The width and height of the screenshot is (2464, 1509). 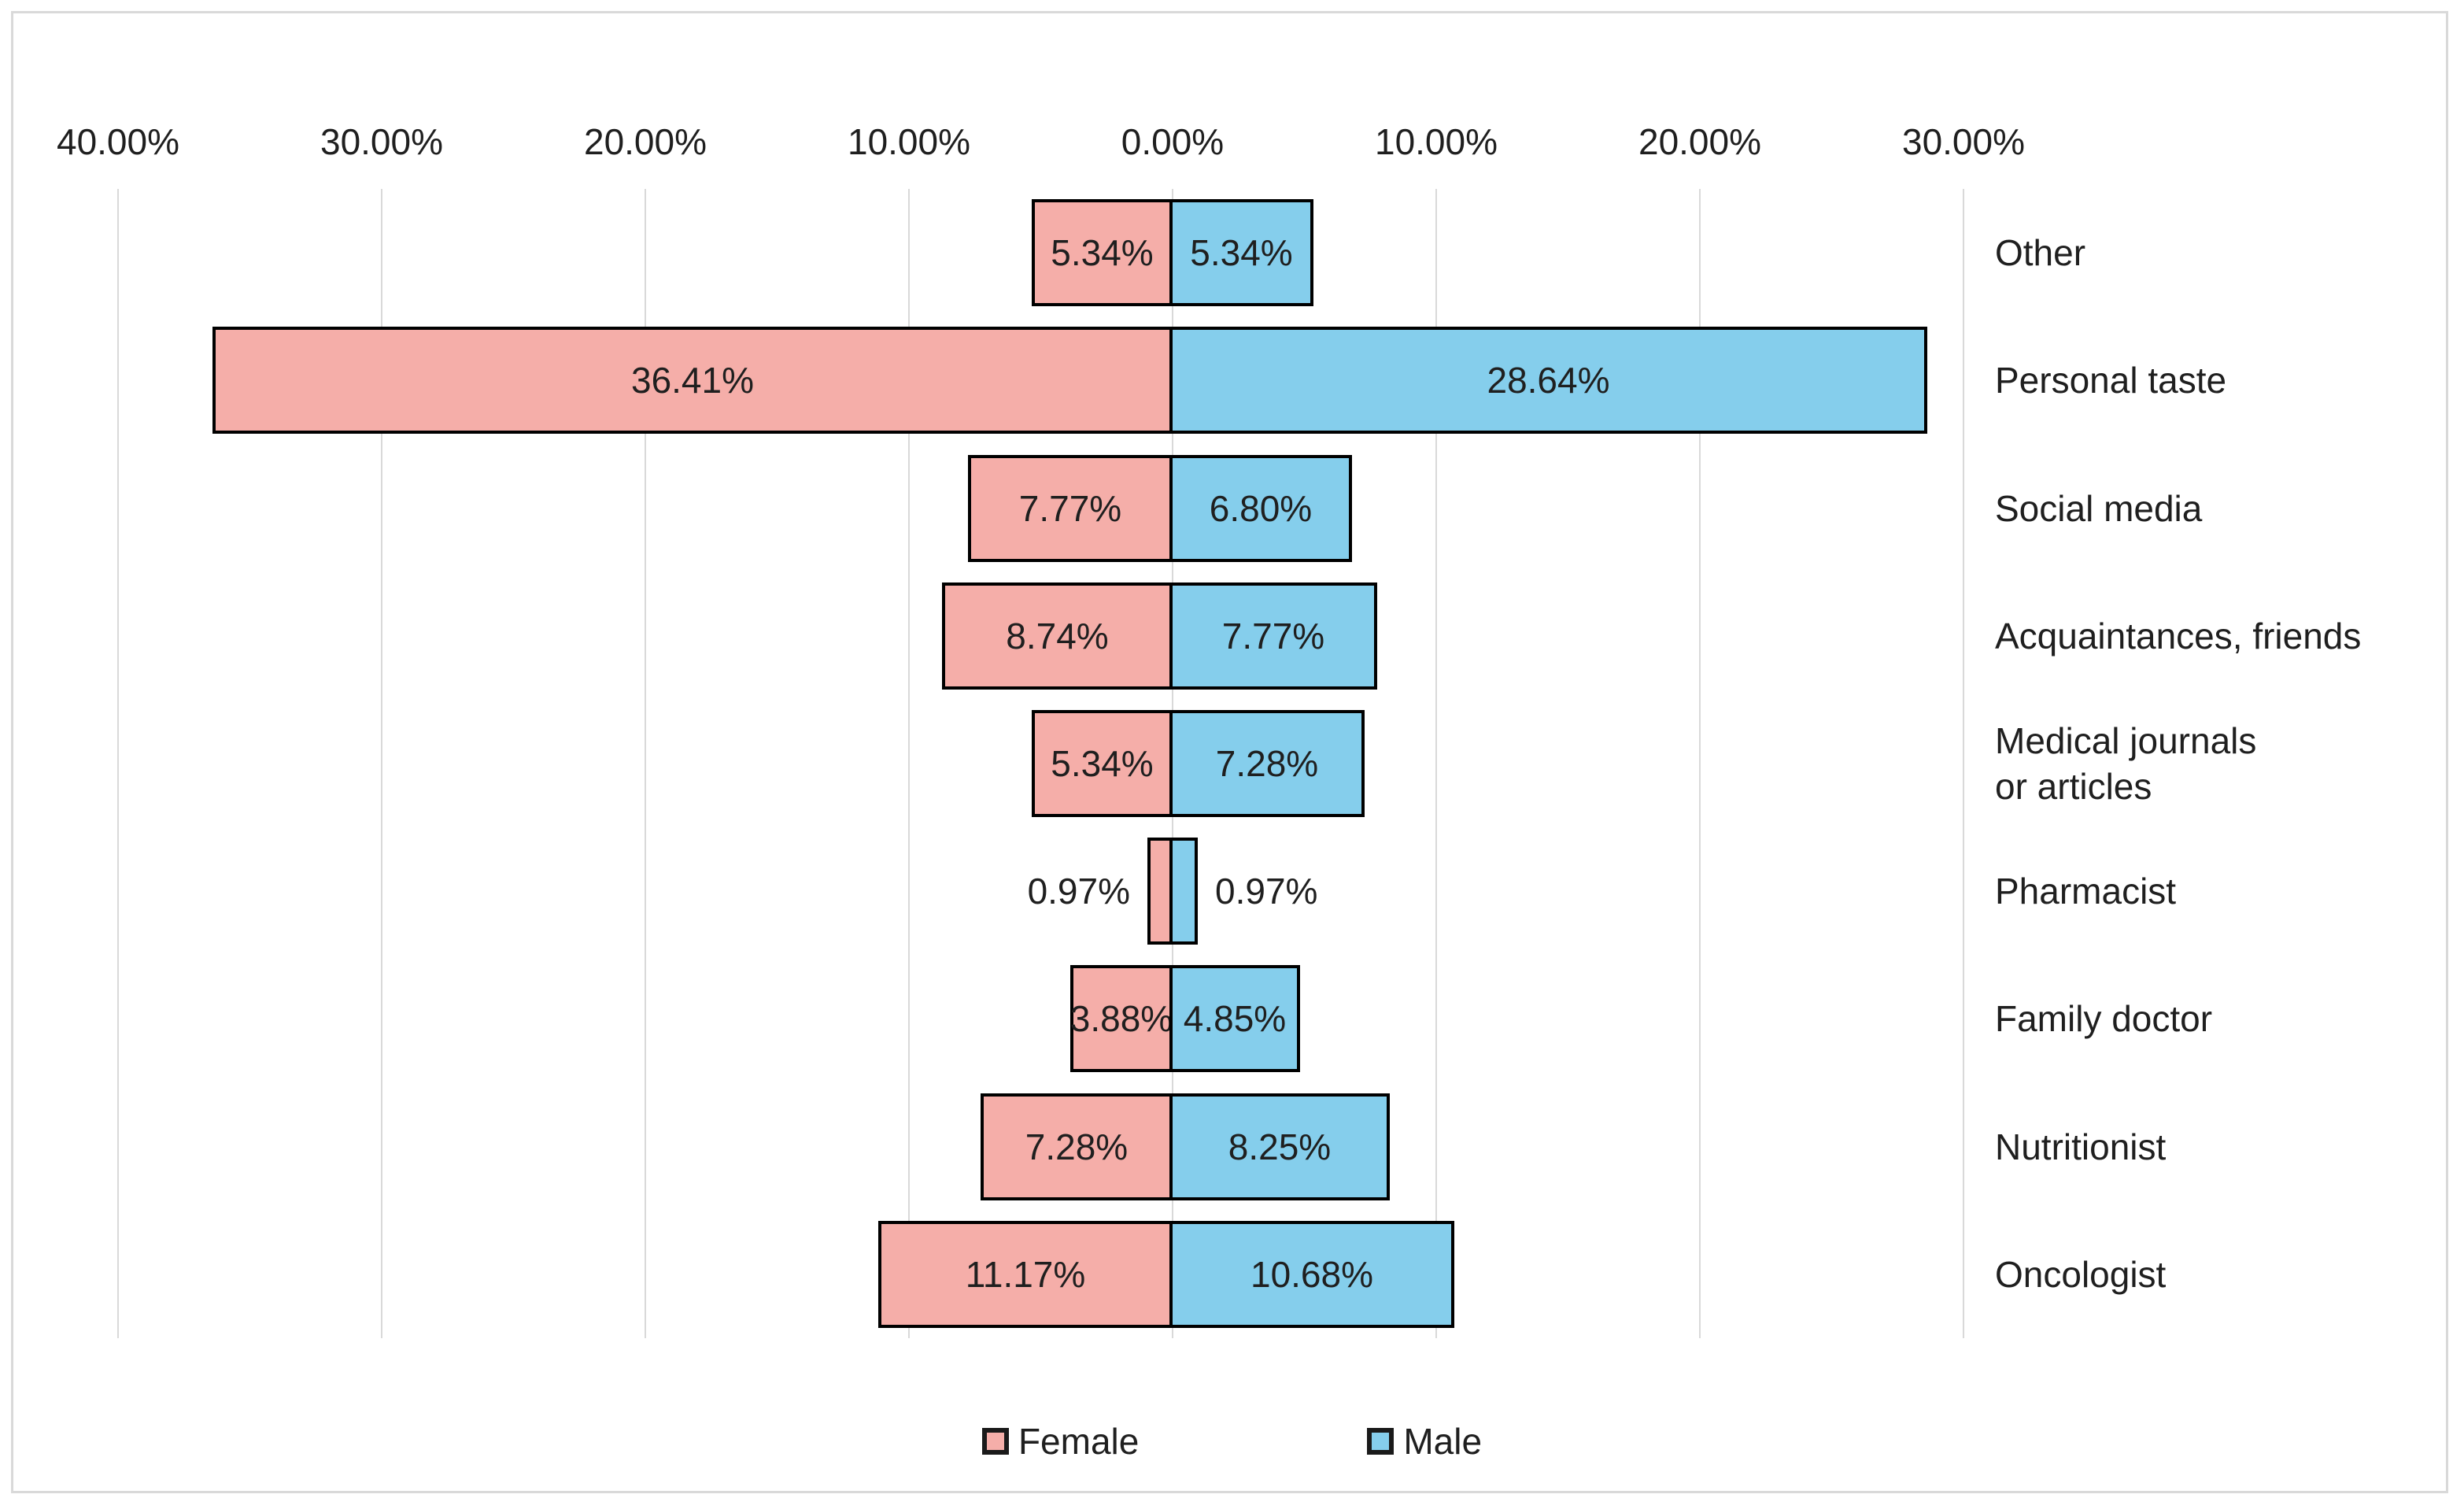 I want to click on legend-item-male: Male, so click(x=1424, y=1441).